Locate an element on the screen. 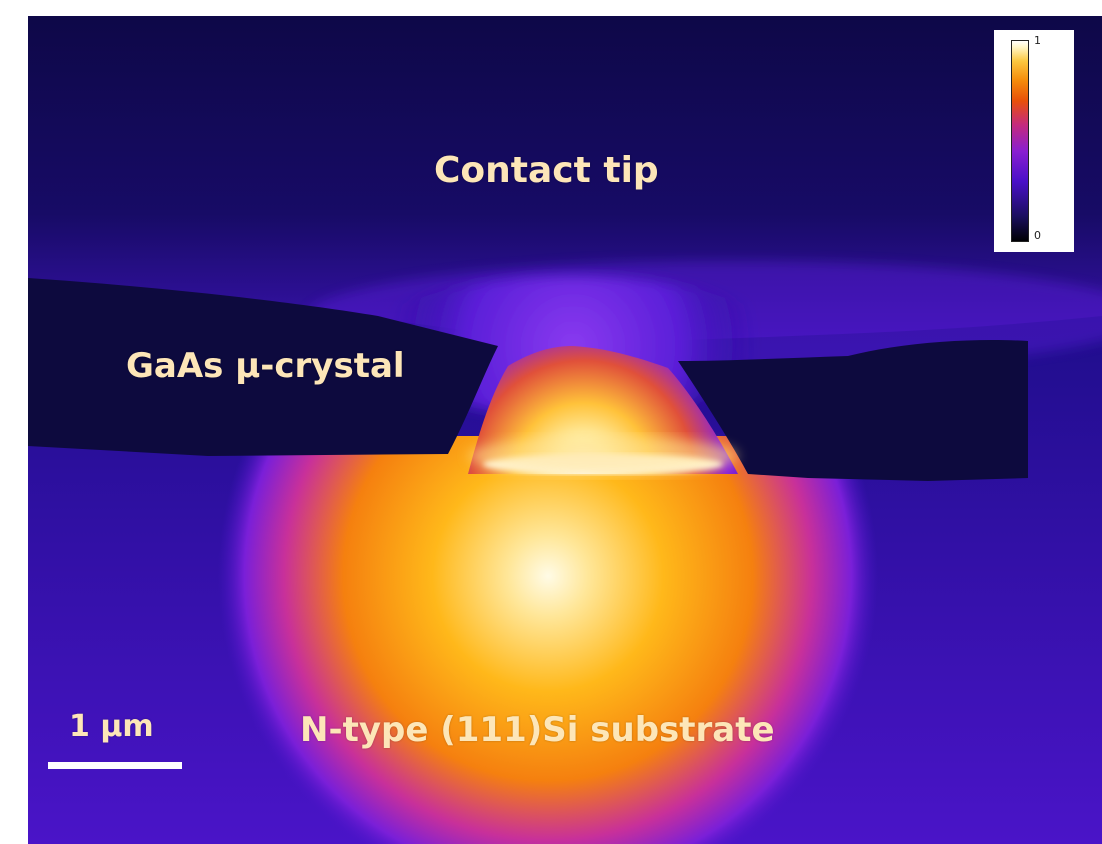 The width and height of the screenshot is (1102, 844). crystal-gap-left is located at coordinates (263, 367).